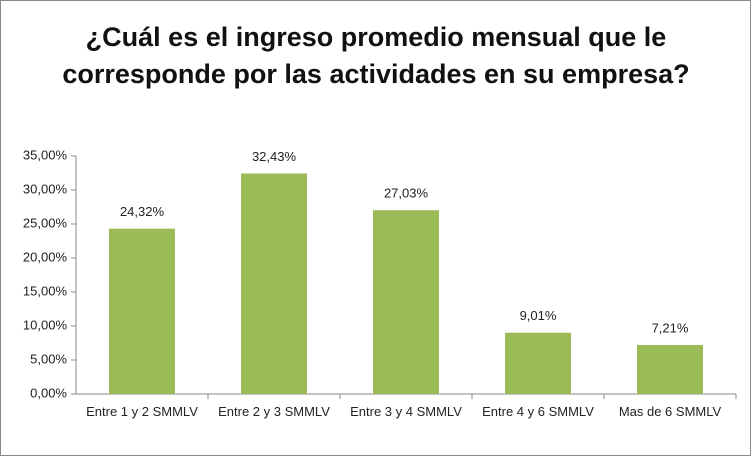 Image resolution: width=751 pixels, height=456 pixels. Describe the element at coordinates (45, 188) in the screenshot. I see `y-tick-label: 30,00%` at that location.